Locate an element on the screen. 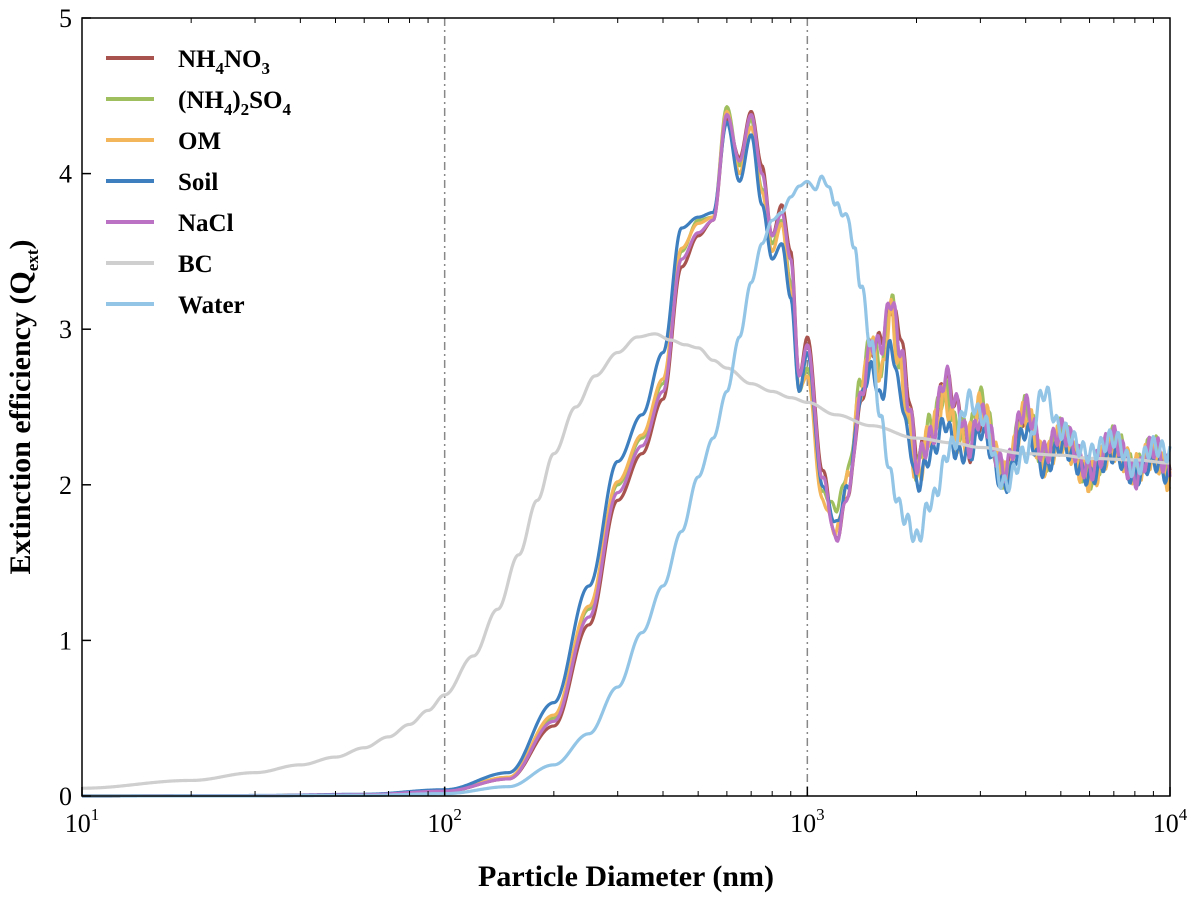 This screenshot has width=1200, height=900. legend-item: (NH4)2SO4 is located at coordinates (199, 103).